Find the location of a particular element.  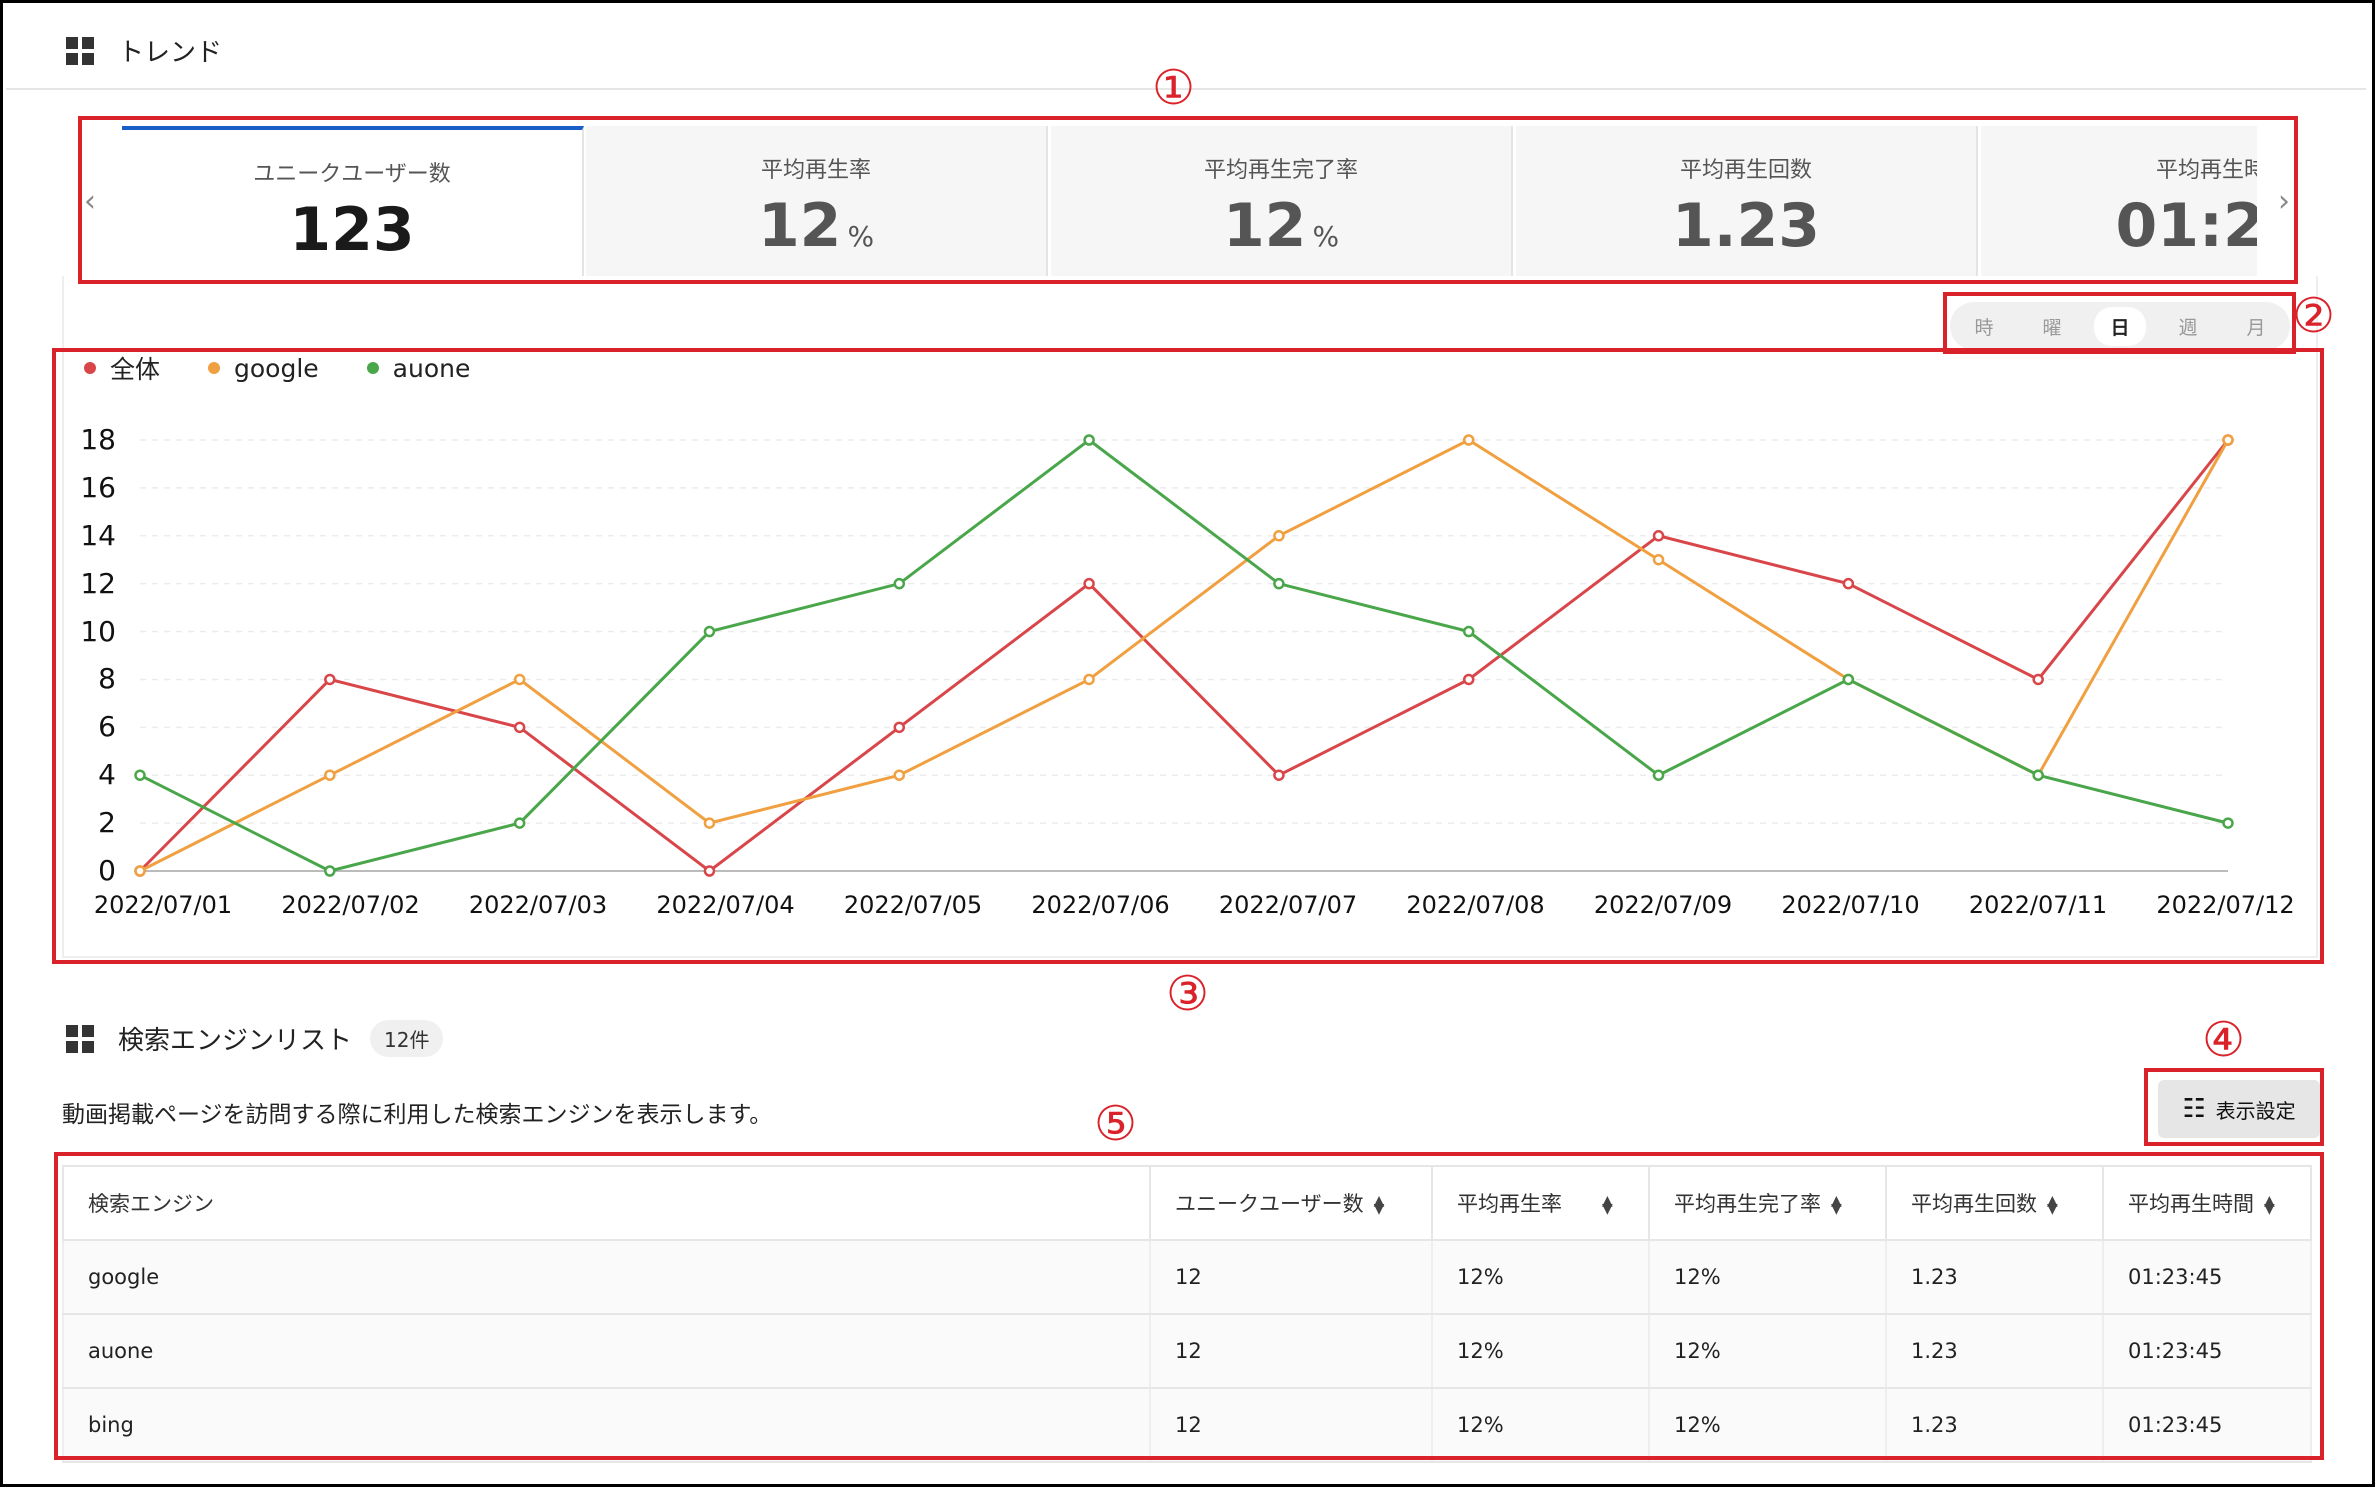

period-hour-button: 時 is located at coordinates (1984, 327).